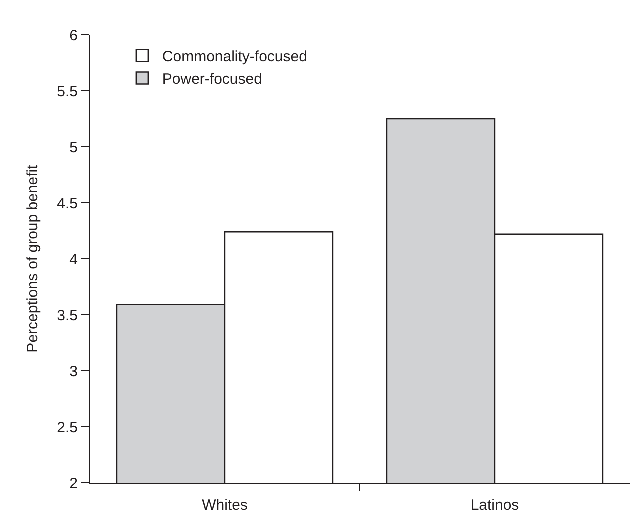 The image size is (640, 528). What do you see at coordinates (67, 91) in the screenshot?
I see `y-tick-label: 5.5` at bounding box center [67, 91].